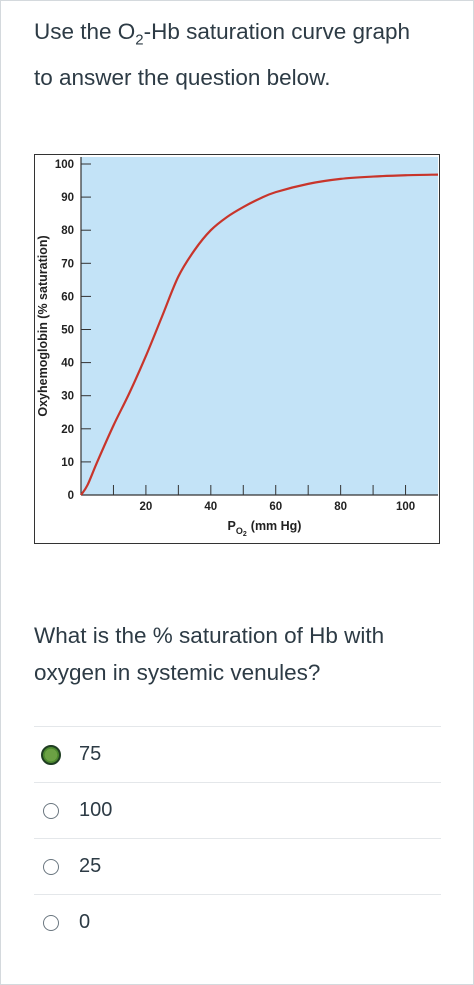 The width and height of the screenshot is (474, 985). I want to click on answer-option-100: 100, so click(237, 810).